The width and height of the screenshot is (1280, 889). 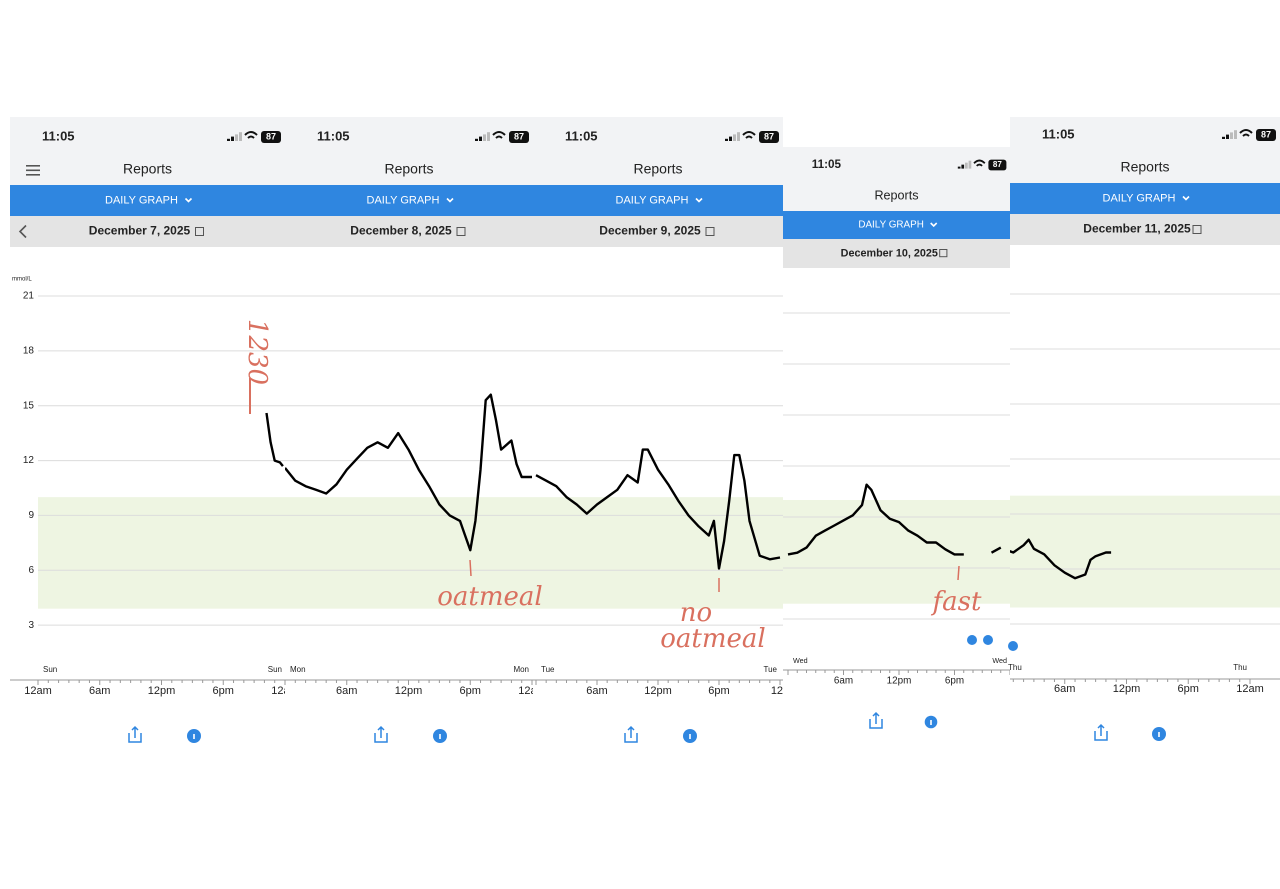 I want to click on handwritten-note: 1230, so click(x=257, y=352).